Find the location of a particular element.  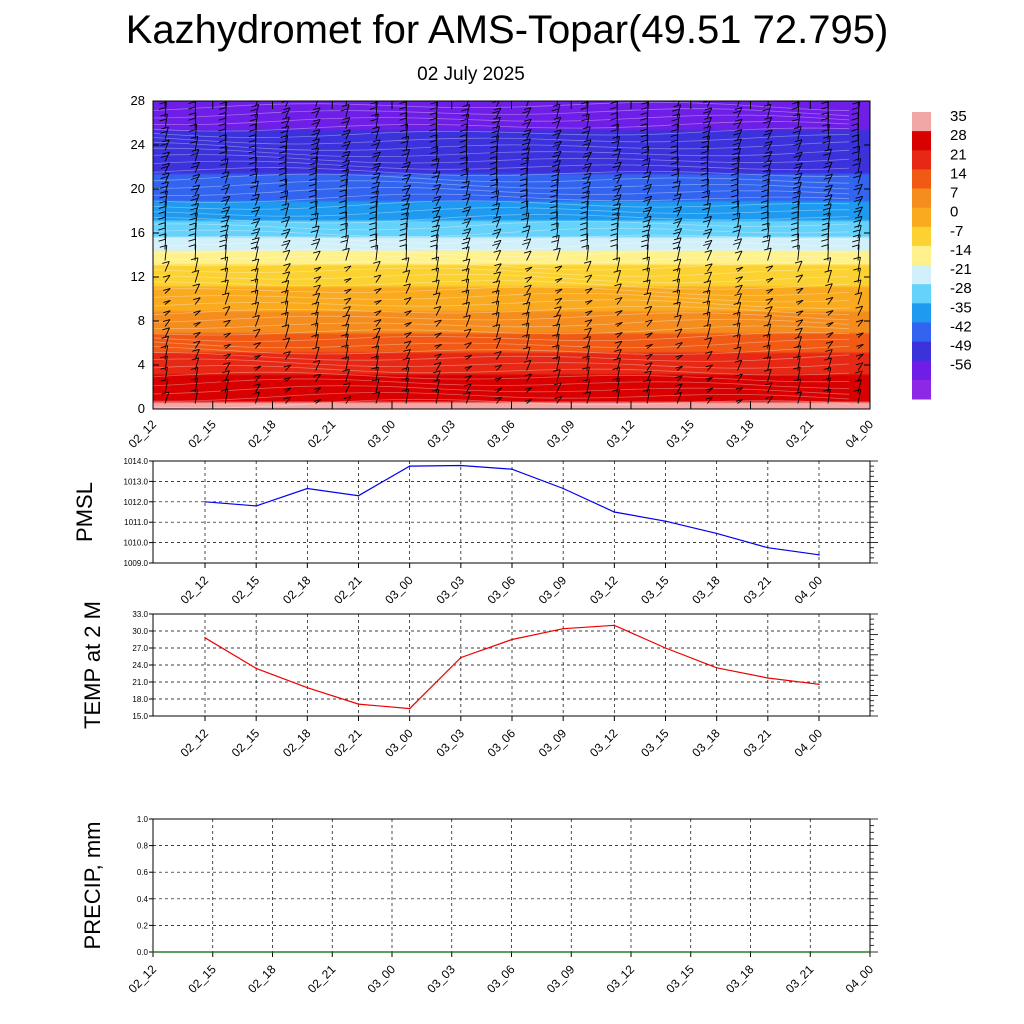

y-tick-label: 0.8 is located at coordinates (143, 846).